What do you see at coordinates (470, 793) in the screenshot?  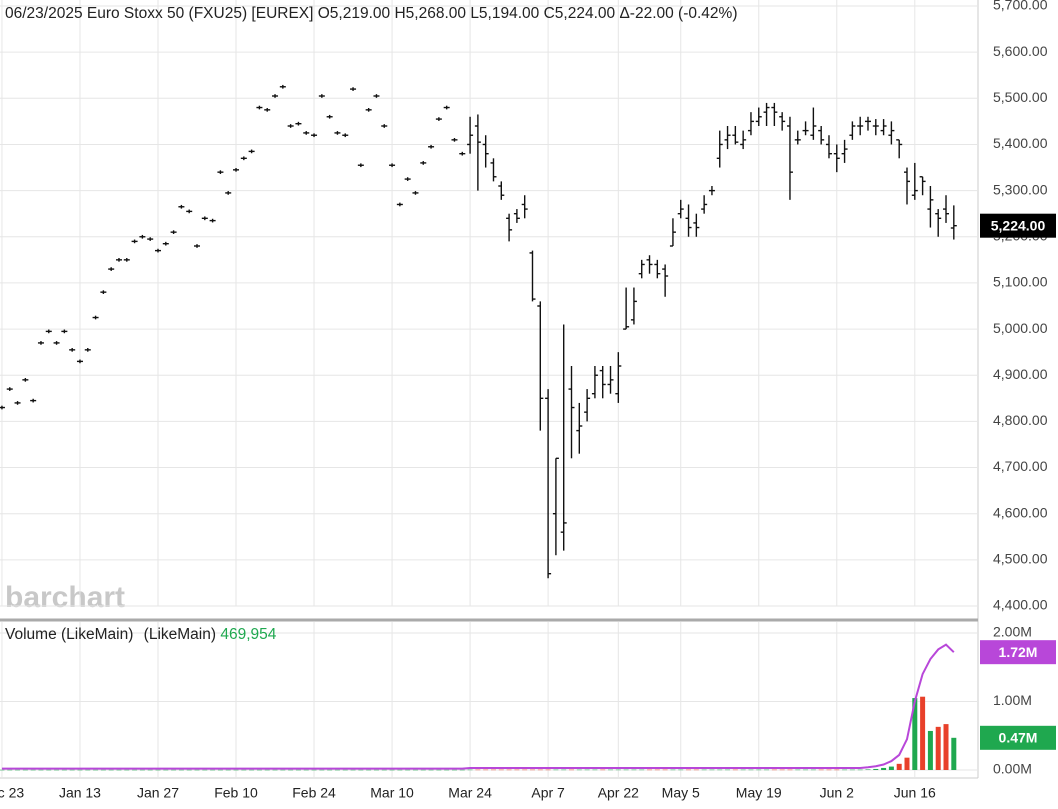 I see `x-tick-label: Mar 24` at bounding box center [470, 793].